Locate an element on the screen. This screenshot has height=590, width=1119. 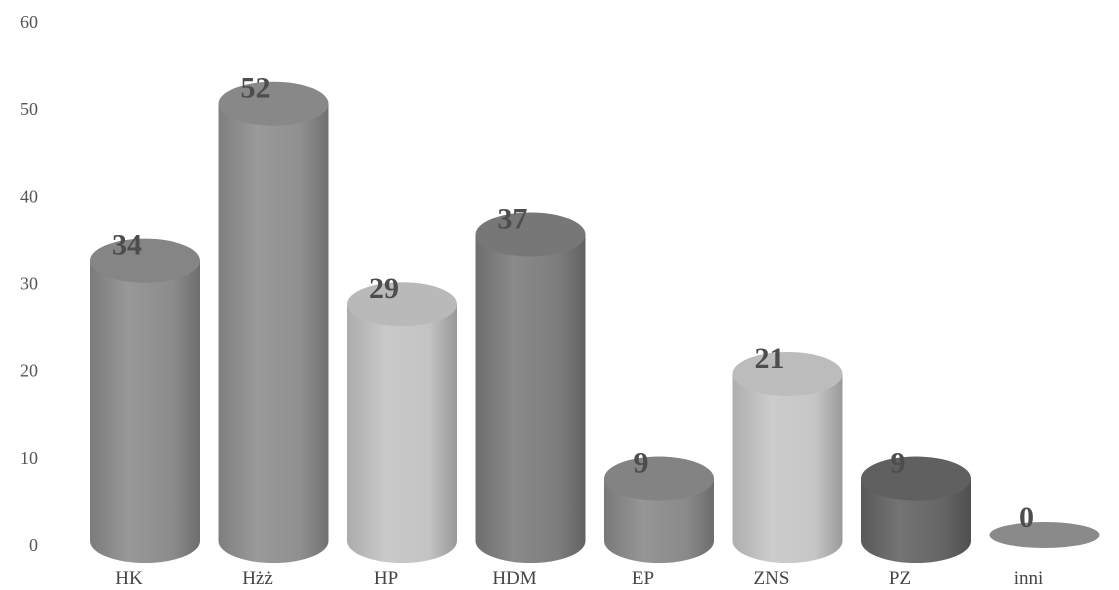
x-axis: HK Hżż HP HDM EP ZNS PZ inni is located at coordinates (579, 578).